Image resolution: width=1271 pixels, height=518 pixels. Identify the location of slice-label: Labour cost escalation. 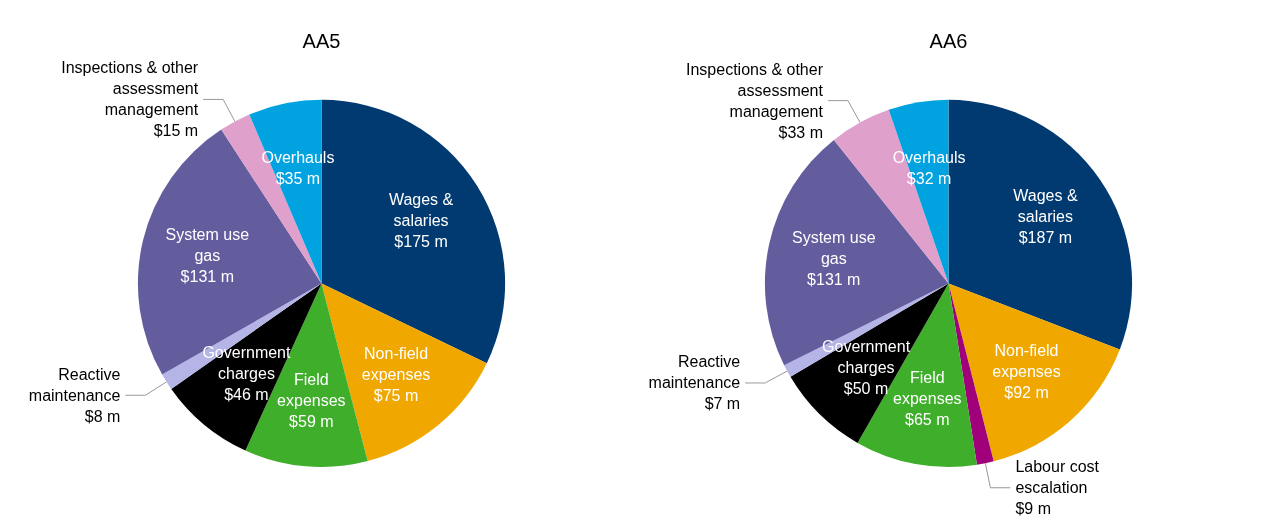
(1057, 477).